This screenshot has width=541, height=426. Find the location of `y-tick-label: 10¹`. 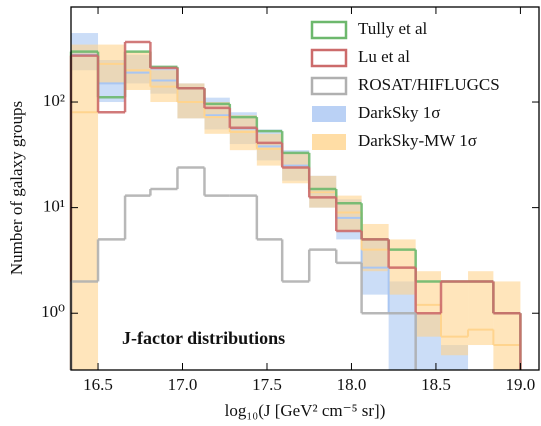

y-tick-label: 10¹ is located at coordinates (54, 206).